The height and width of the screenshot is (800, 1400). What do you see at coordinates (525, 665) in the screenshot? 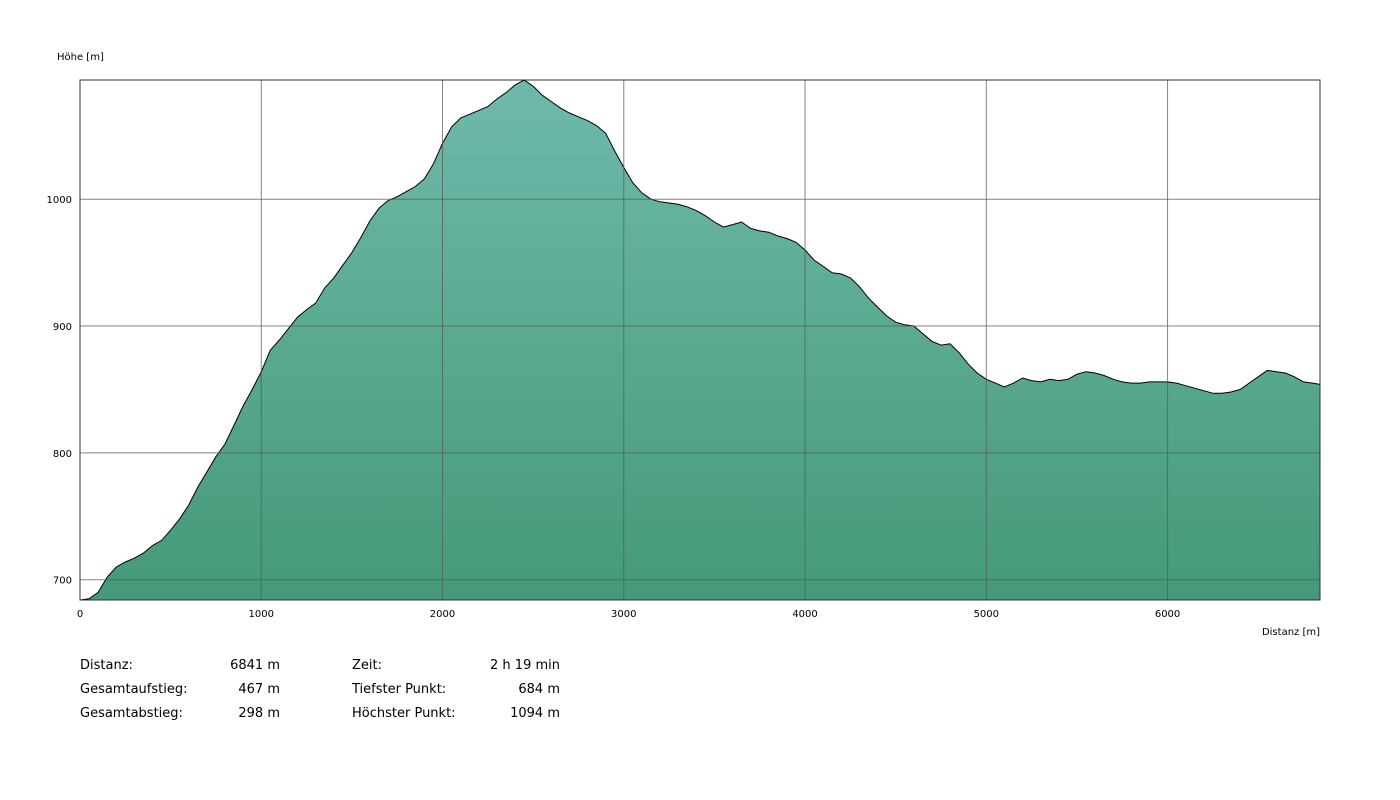
I see `time-value: 2 h 19 min` at bounding box center [525, 665].